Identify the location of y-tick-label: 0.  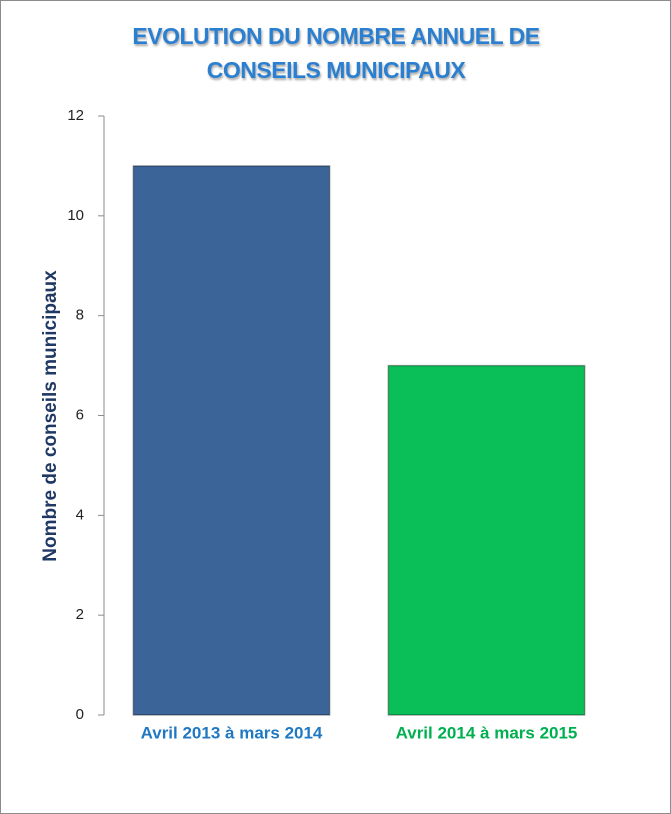
(80, 714).